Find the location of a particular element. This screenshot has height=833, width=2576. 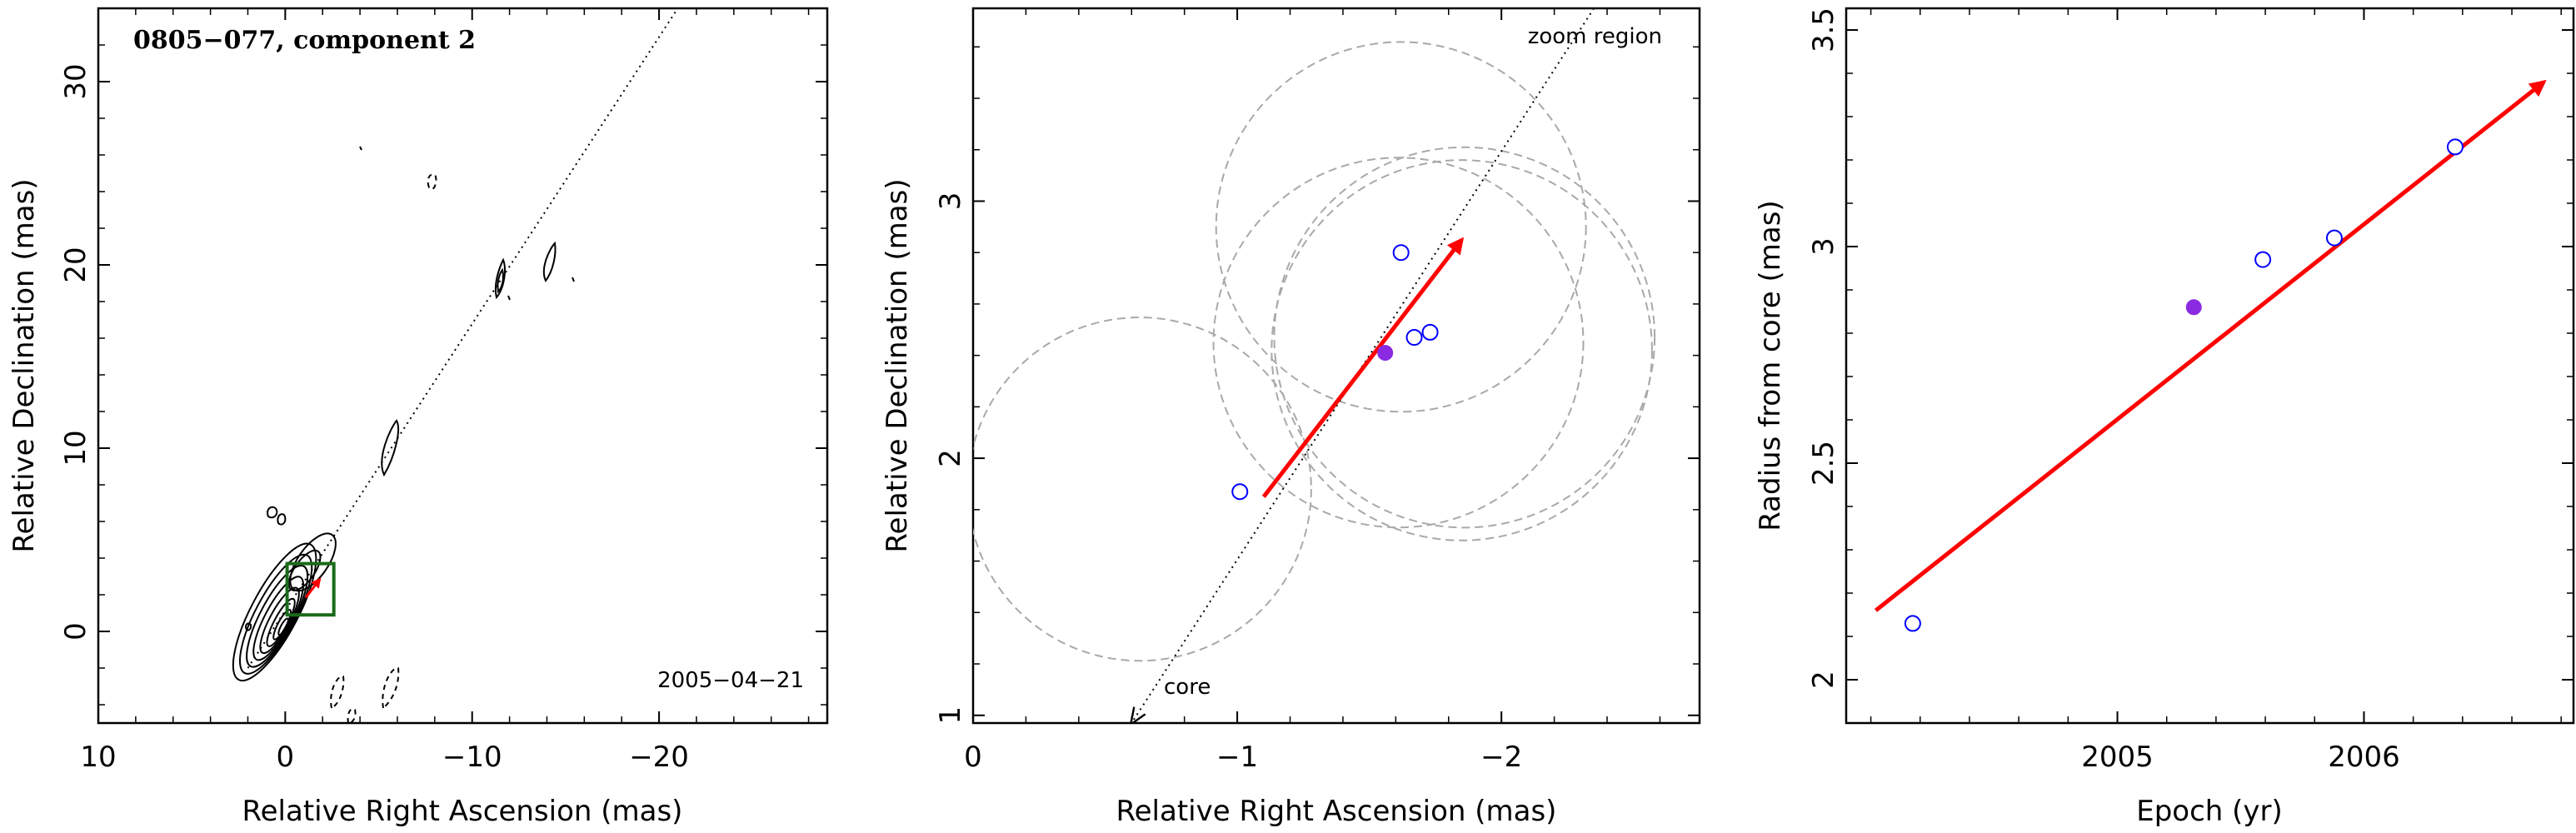

x-tick-label: 2005 is located at coordinates (2117, 757).